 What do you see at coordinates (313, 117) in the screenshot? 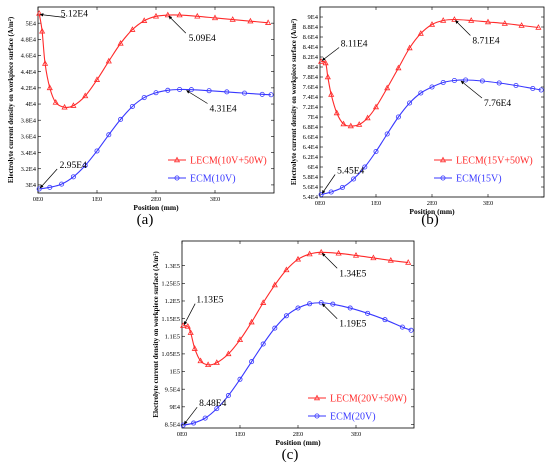
I see `y-tick-label: 7E4` at bounding box center [313, 117].